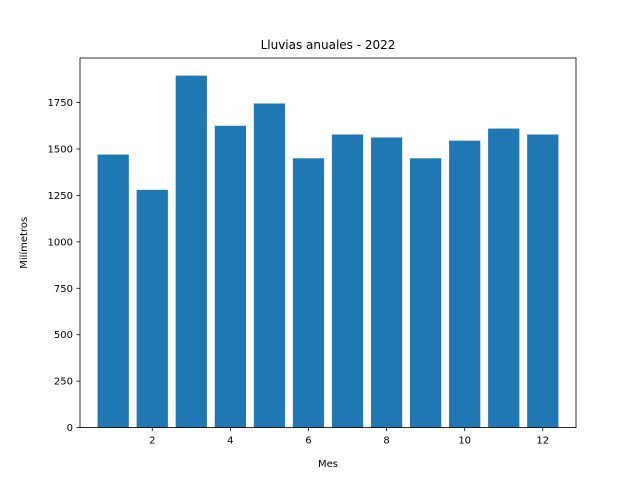 The image size is (640, 480). Describe the element at coordinates (60, 103) in the screenshot. I see `y-tick-label: 1750` at that location.